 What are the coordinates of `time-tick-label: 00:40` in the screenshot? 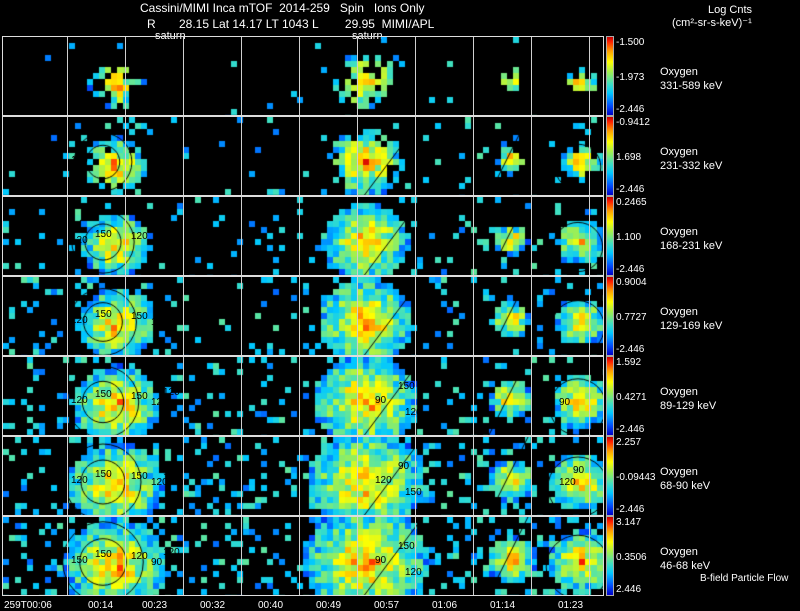 It's located at (271, 605).